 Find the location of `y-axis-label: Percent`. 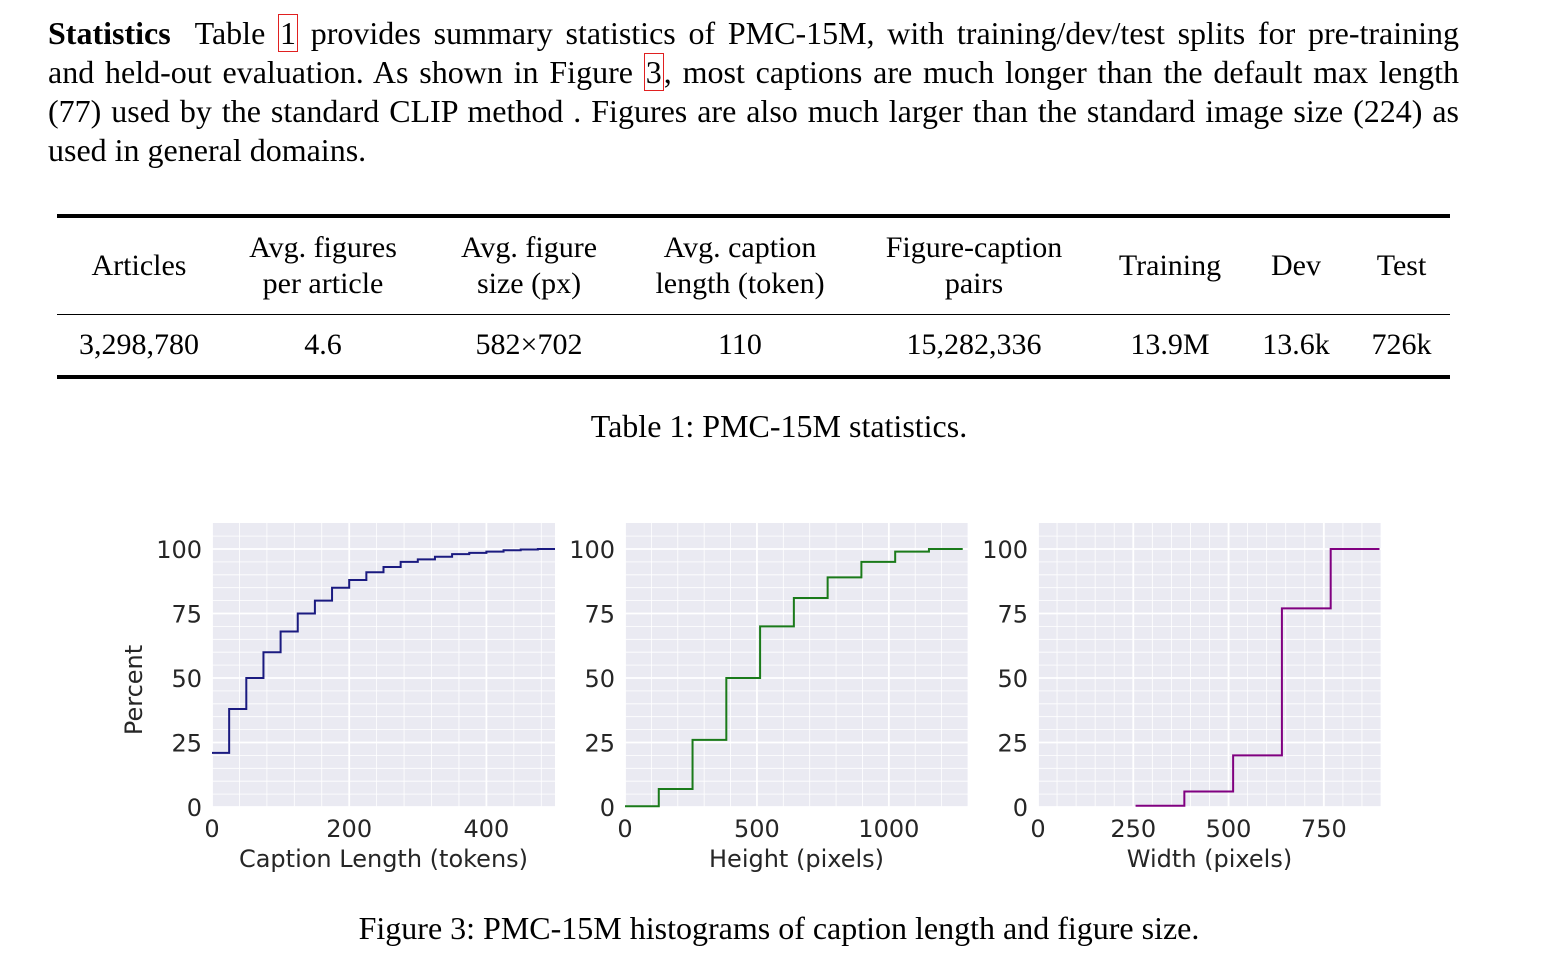

y-axis-label: Percent is located at coordinates (134, 690).